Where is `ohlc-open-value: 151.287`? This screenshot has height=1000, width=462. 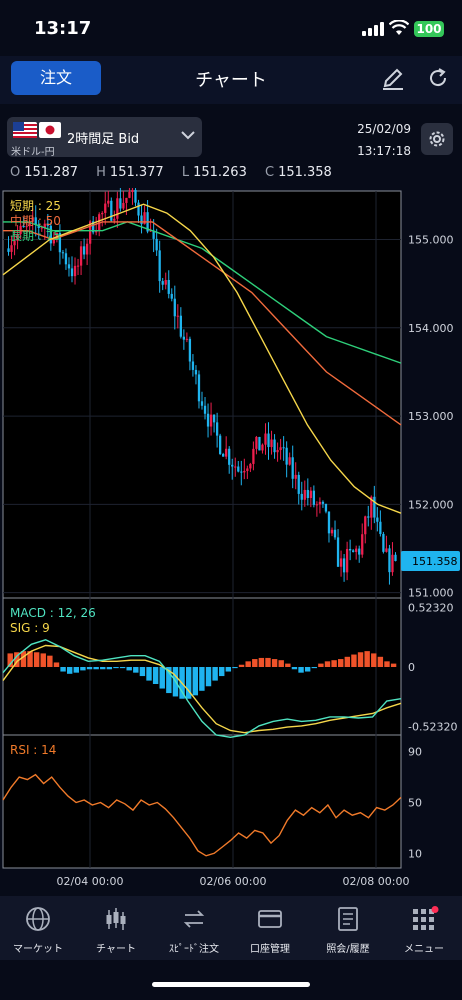
ohlc-open-value: 151.287 is located at coordinates (51, 172).